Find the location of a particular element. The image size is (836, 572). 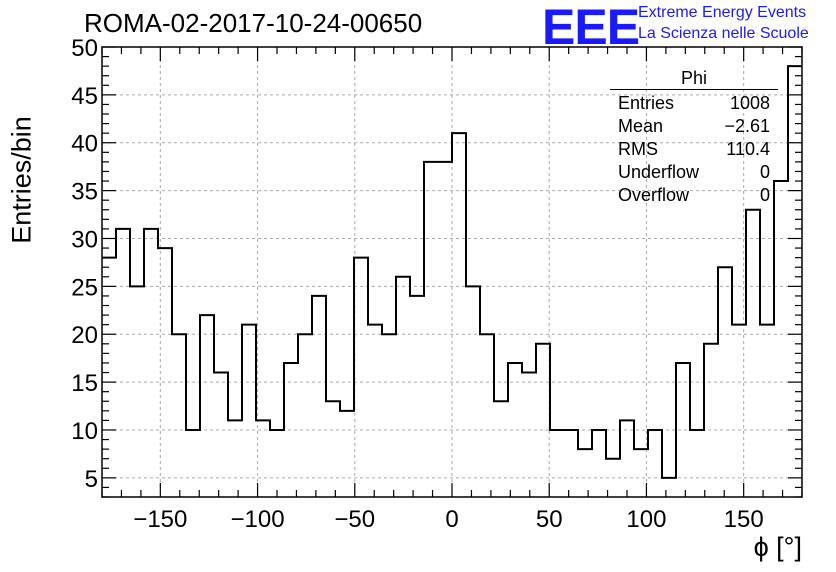

stats-row-entries: Entries 1008 is located at coordinates (694, 103).